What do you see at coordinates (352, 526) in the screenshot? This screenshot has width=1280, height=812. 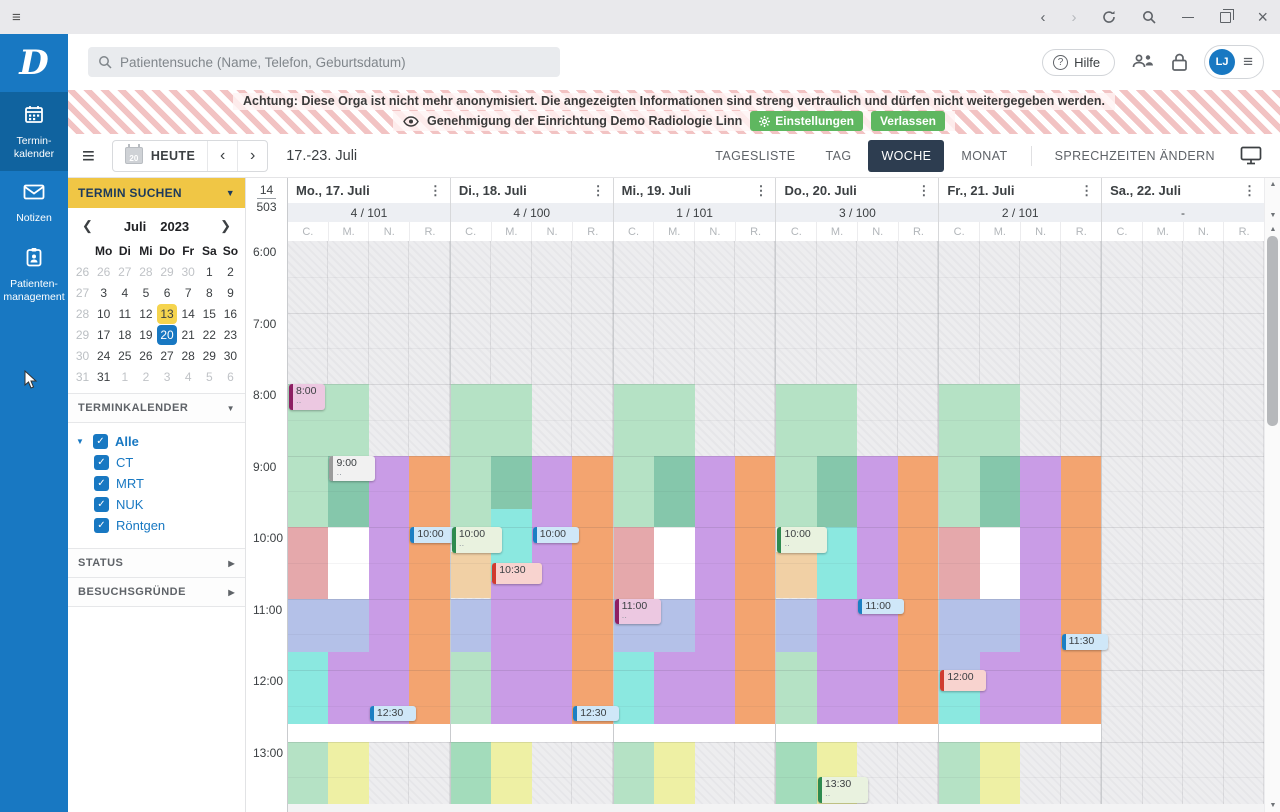 I see `subcolumn: 9:00 ‥` at bounding box center [352, 526].